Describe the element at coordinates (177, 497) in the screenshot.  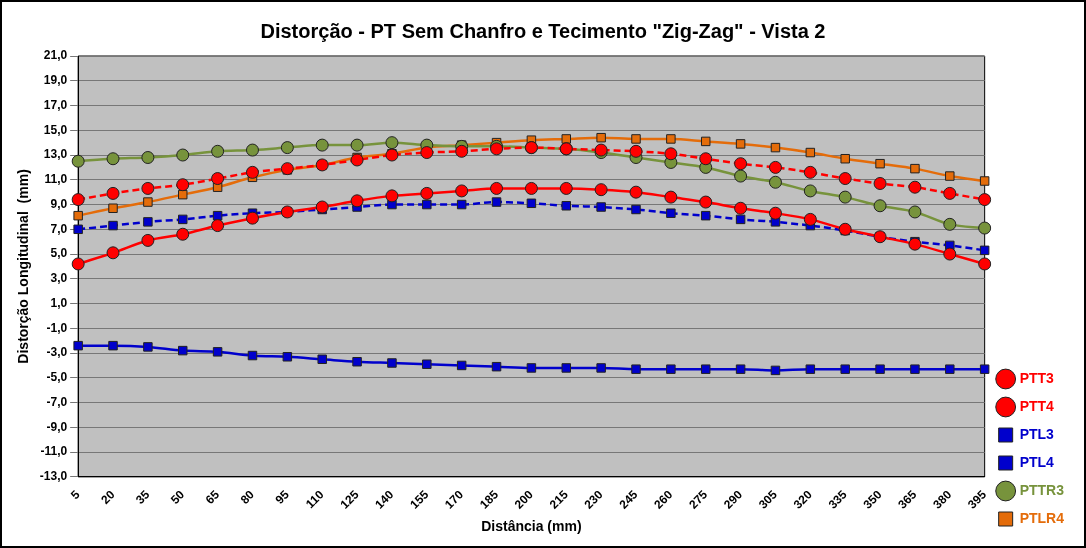
I see `x-tick-label: 50` at that location.